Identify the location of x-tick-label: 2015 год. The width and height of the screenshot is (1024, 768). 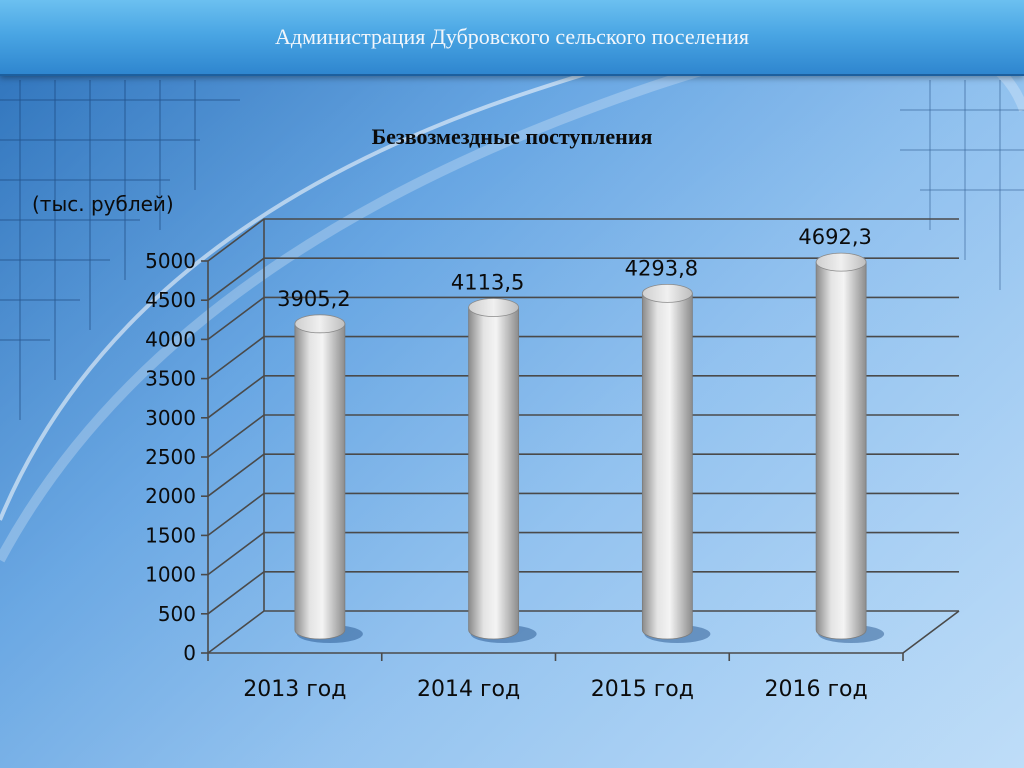
(642, 689).